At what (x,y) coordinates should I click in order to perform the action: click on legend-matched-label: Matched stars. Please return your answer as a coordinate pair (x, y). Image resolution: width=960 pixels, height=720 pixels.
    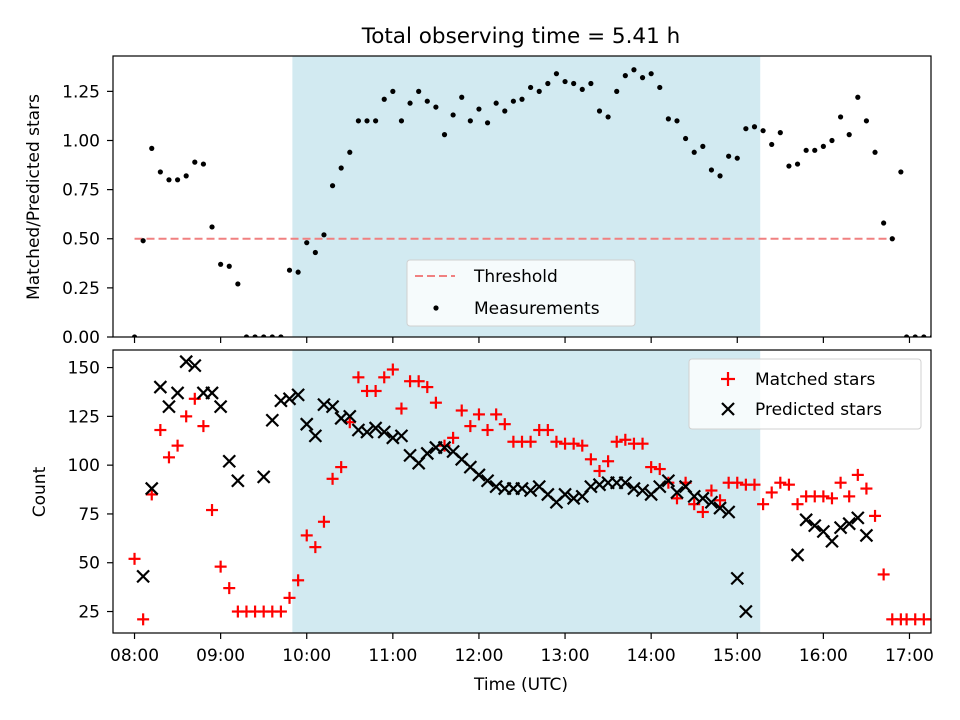
    Looking at the image, I should click on (815, 380).